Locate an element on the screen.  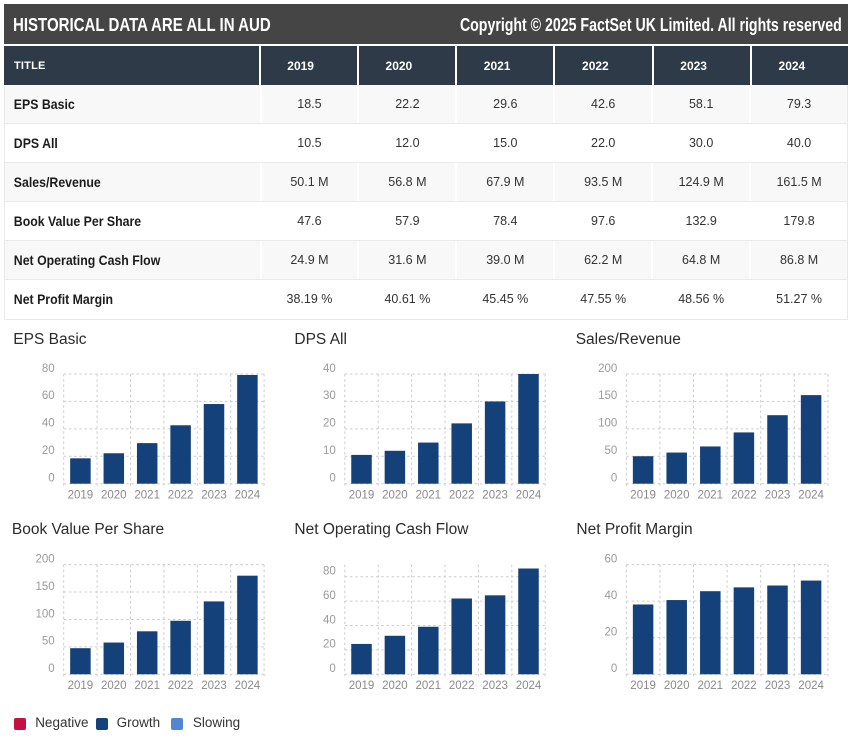
svg-text: 10 is located at coordinates (329, 451).